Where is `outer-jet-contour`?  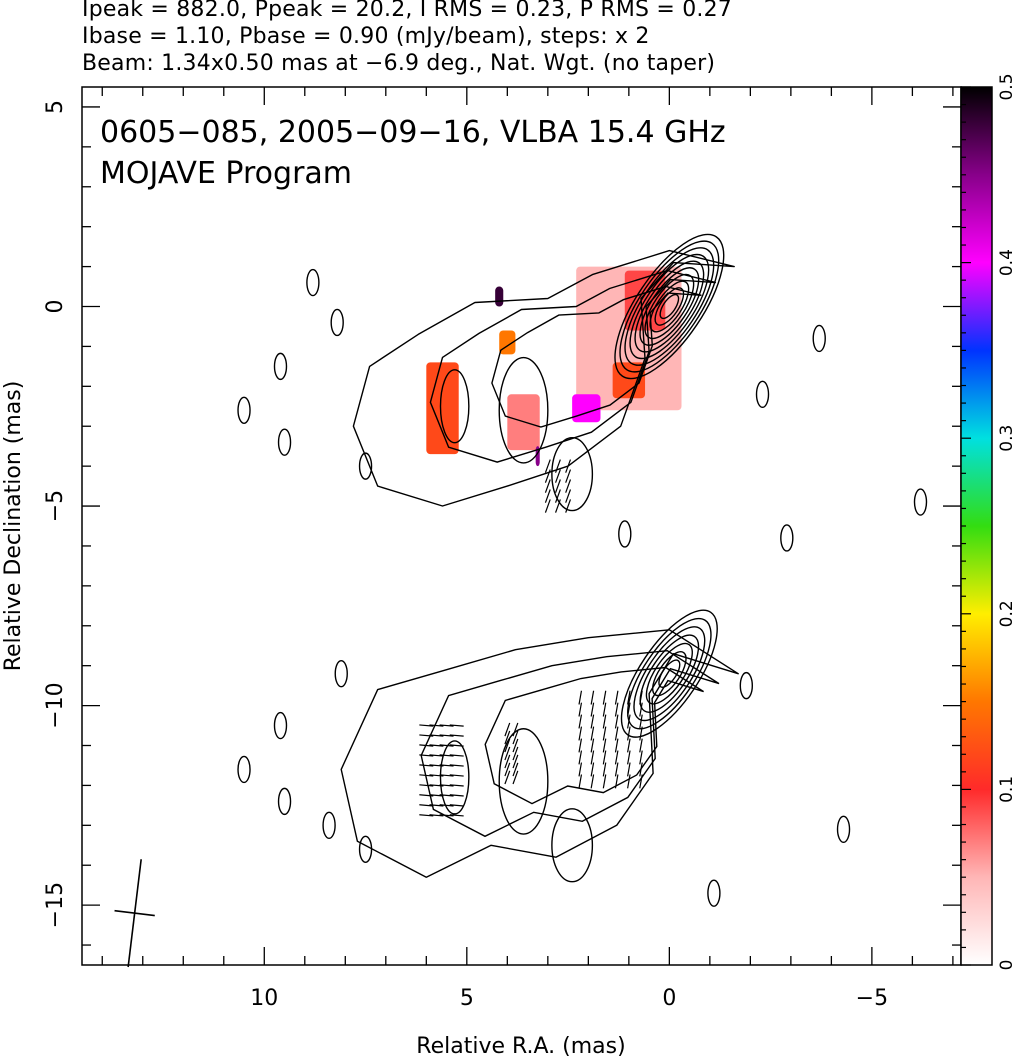
outer-jet-contour is located at coordinates (543, 378).